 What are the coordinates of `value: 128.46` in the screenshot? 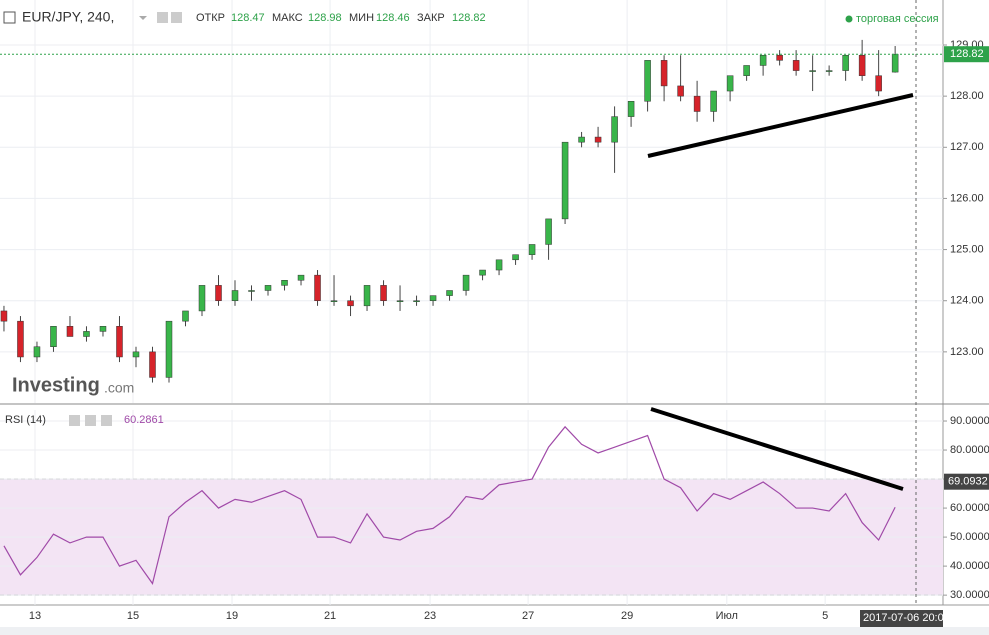 It's located at (393, 18).